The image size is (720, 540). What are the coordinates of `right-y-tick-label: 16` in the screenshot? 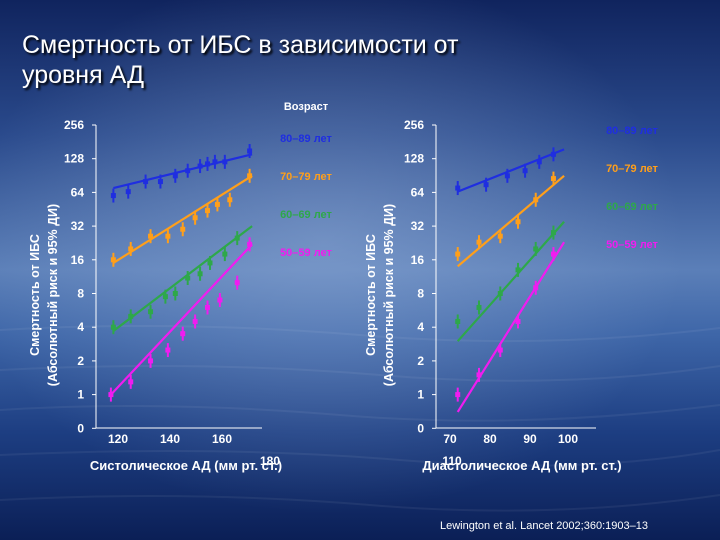 It's located at (418, 260).